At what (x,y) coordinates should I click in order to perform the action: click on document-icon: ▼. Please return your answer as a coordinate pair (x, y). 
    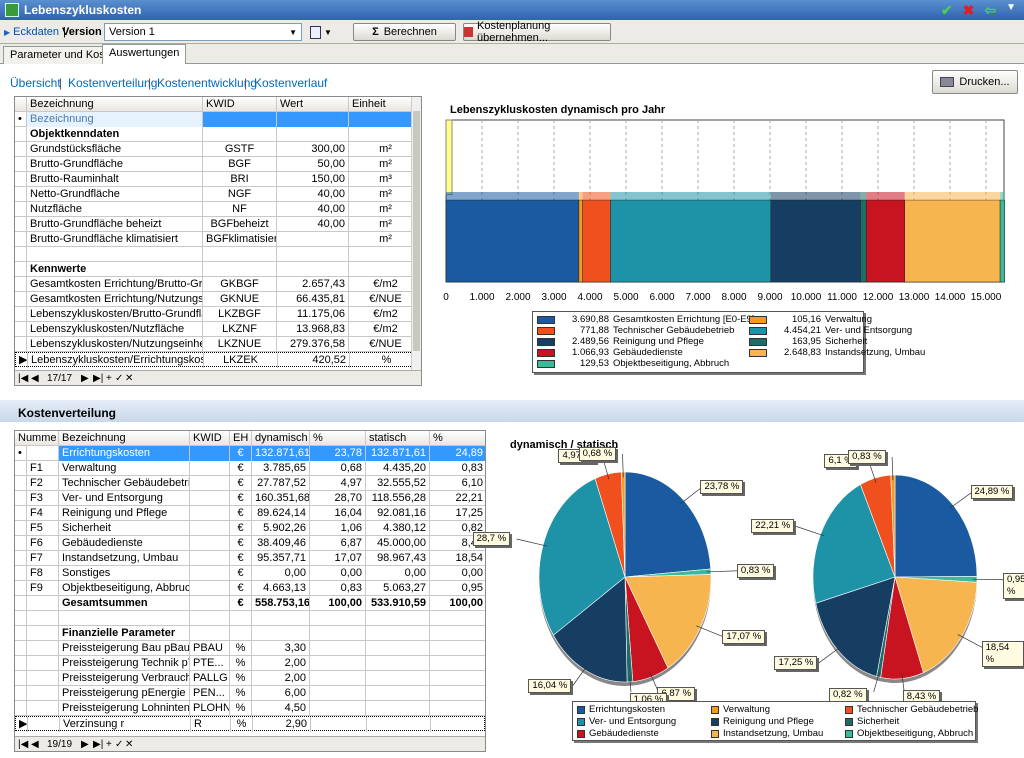
    Looking at the image, I should click on (323, 32).